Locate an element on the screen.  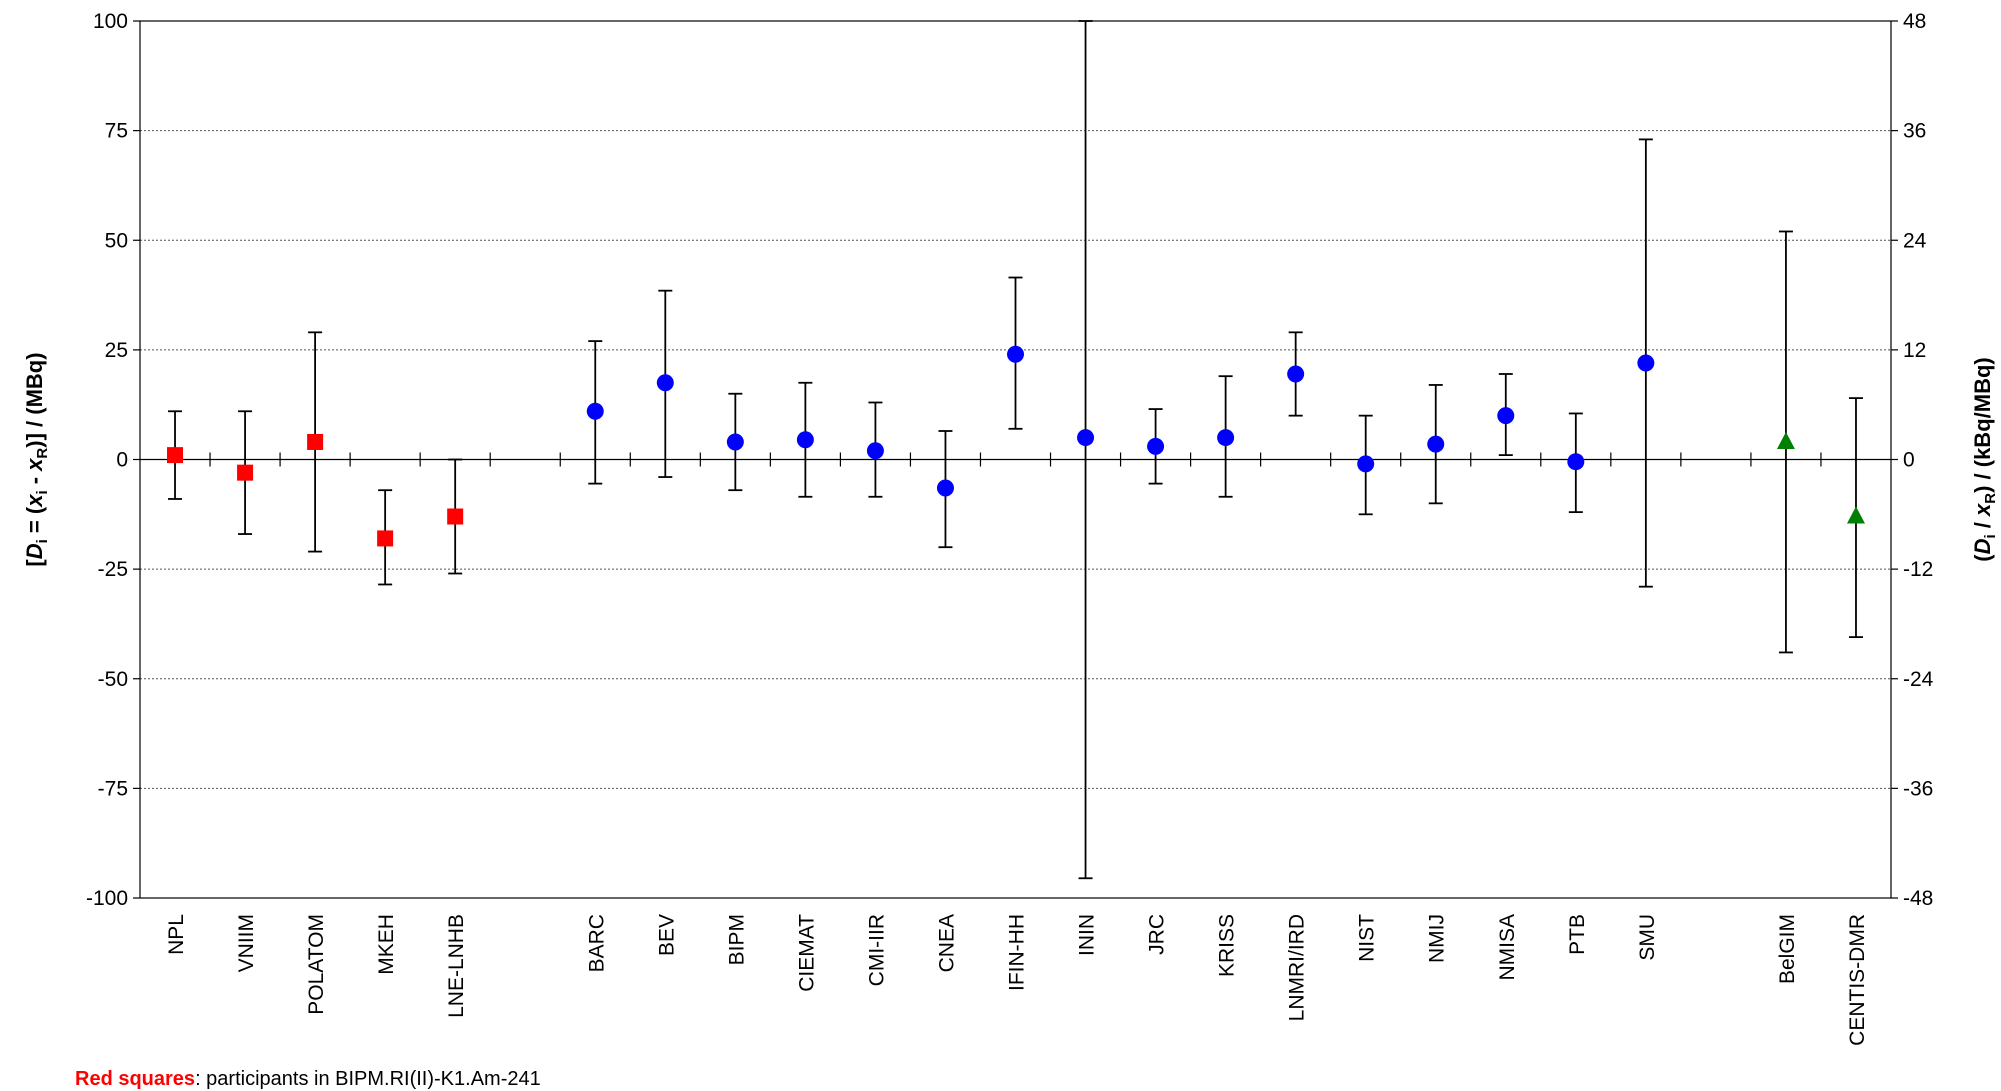
right-axis-title: (Di / xR) / (kBq/MBq) is located at coordinates (1984, 459).